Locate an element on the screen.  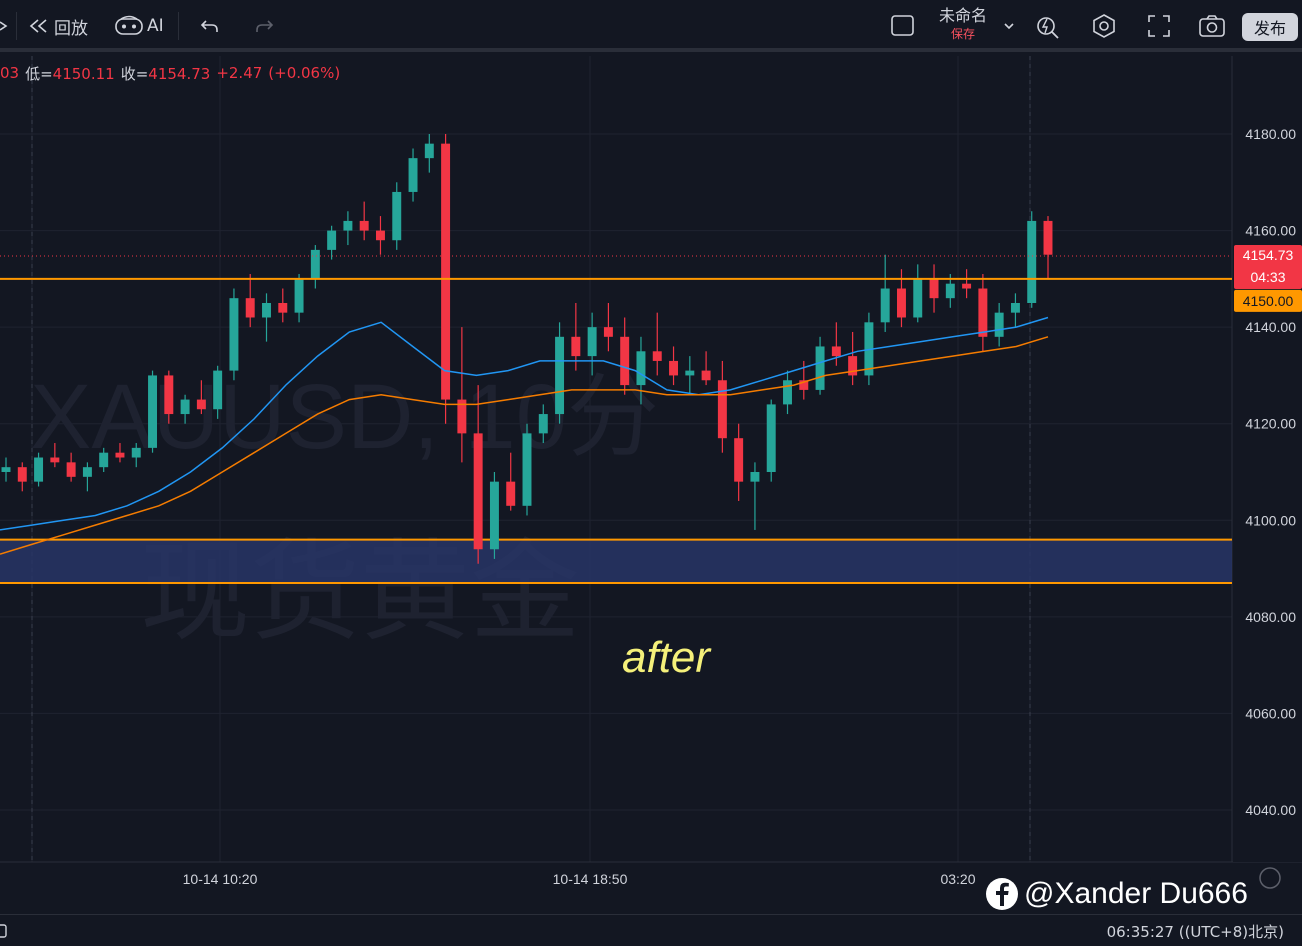
indicators-icon is located at coordinates (5, 26).